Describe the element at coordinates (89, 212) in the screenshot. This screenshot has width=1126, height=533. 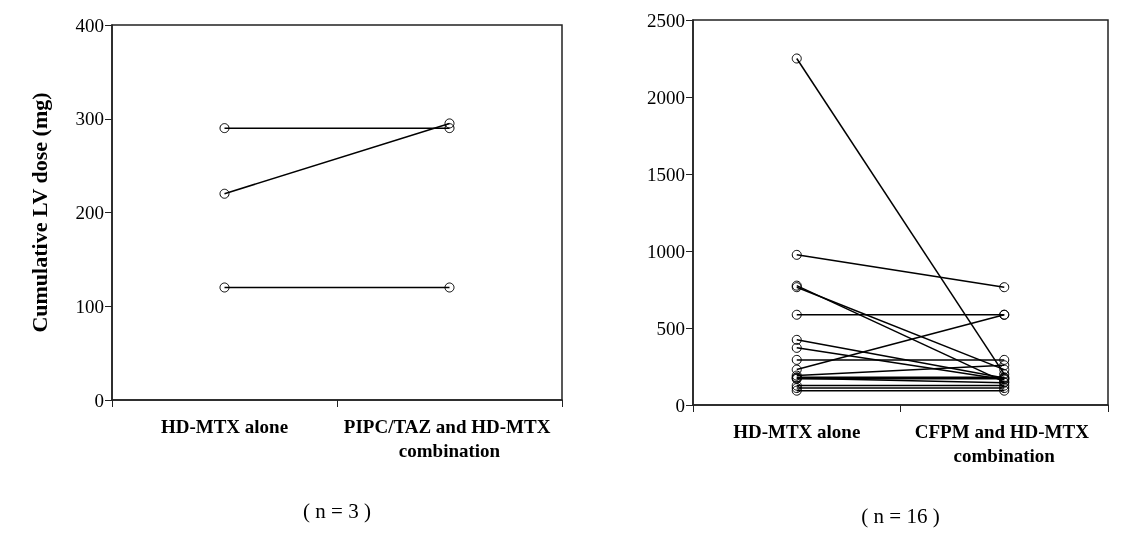
I see `y-tick-label: 200` at that location.